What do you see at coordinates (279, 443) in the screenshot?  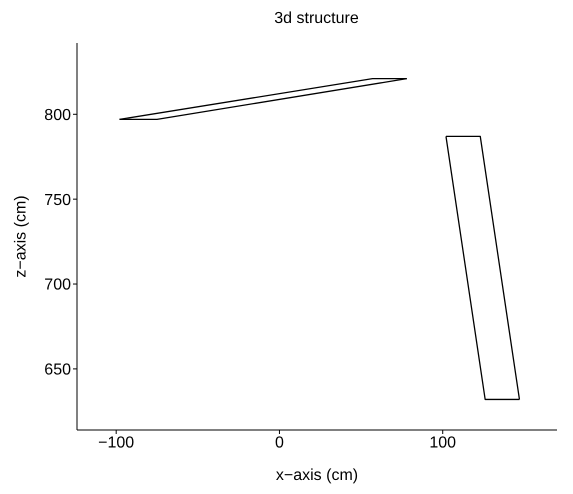 I see `x-tick-label: 0` at bounding box center [279, 443].